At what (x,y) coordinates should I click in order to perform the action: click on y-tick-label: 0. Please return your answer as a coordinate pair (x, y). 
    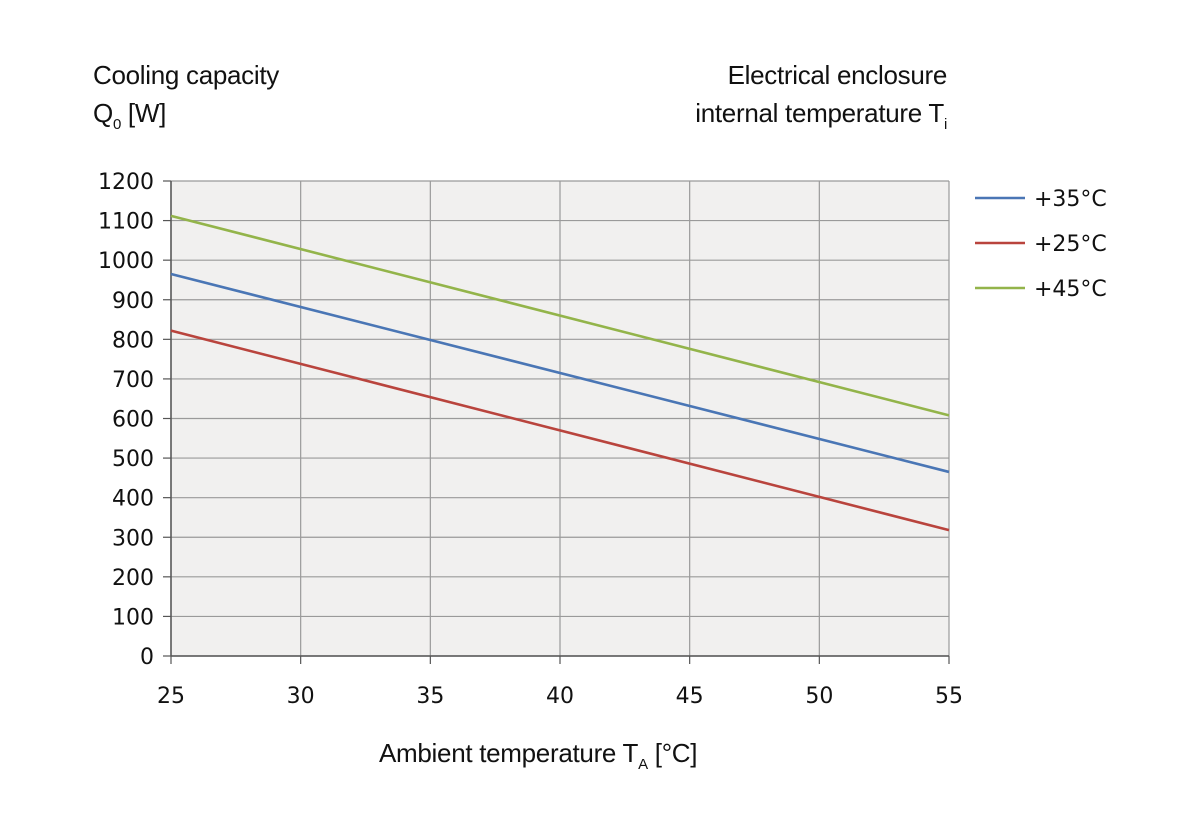
    Looking at the image, I should click on (147, 657).